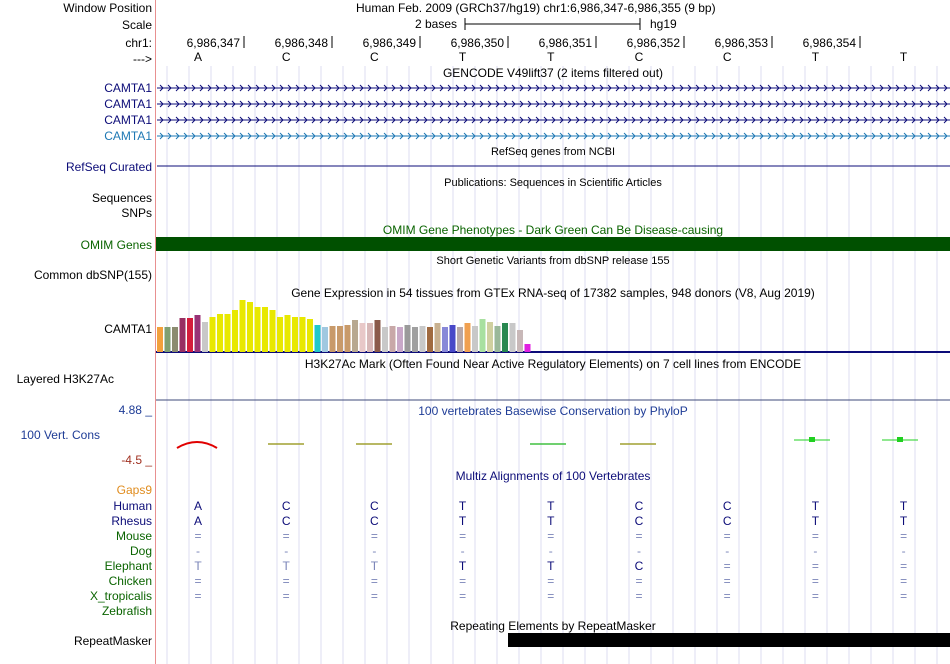 The image size is (950, 664). I want to click on gencode-item-1: CAMTA1, so click(128, 88).